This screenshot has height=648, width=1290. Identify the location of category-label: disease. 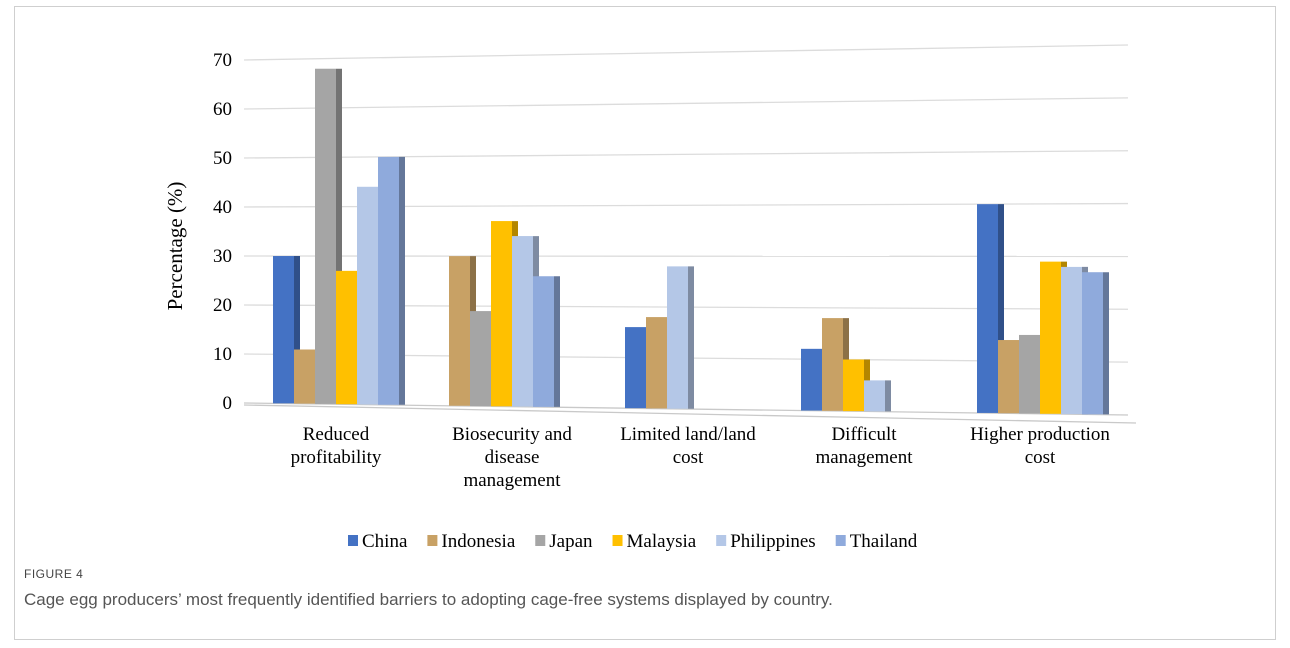
(512, 457).